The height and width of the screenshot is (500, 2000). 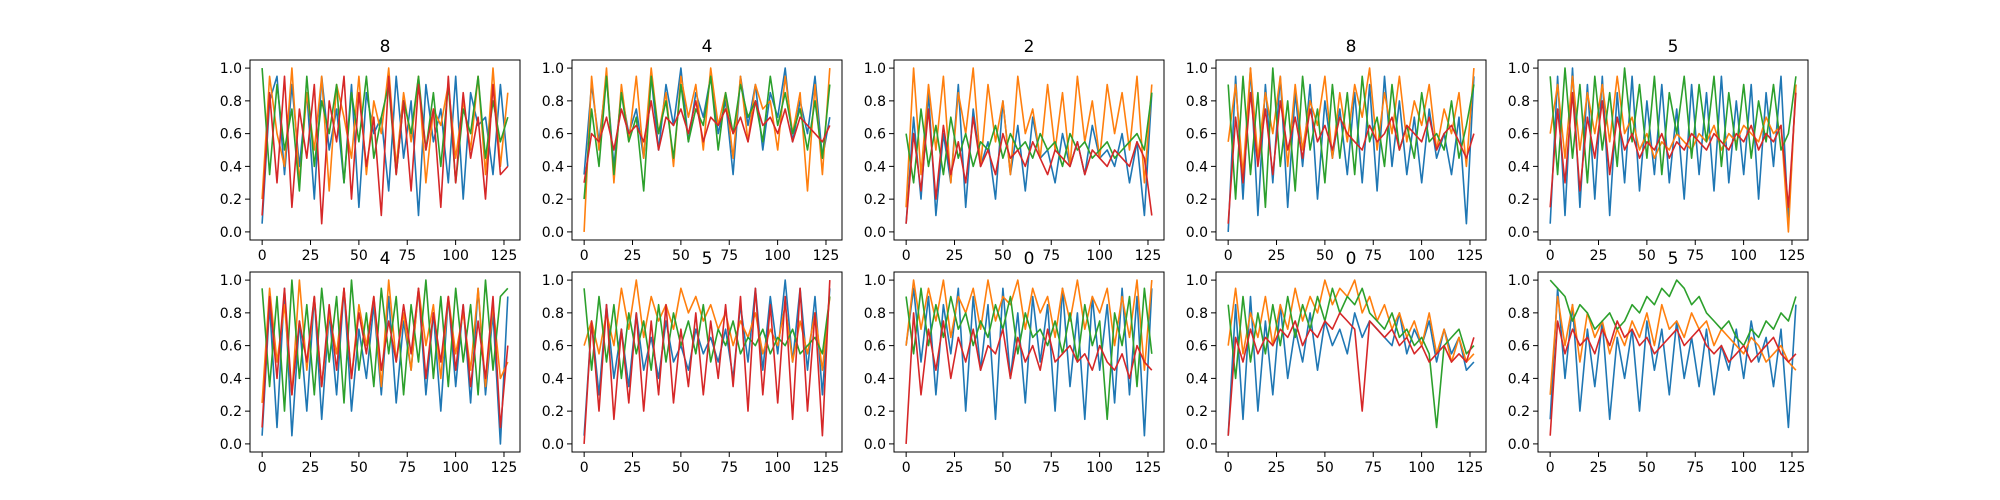 What do you see at coordinates (1351, 47) in the screenshot?
I see `subplot-title: 8` at bounding box center [1351, 47].